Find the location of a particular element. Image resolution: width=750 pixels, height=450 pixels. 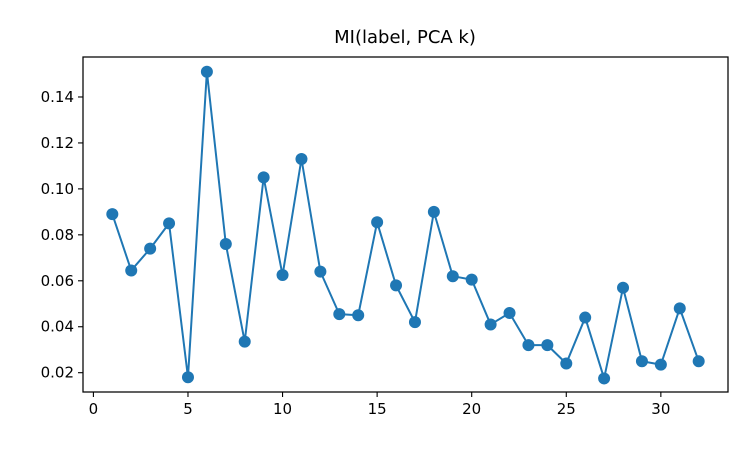

x-tick-label: 20 is located at coordinates (471, 409).